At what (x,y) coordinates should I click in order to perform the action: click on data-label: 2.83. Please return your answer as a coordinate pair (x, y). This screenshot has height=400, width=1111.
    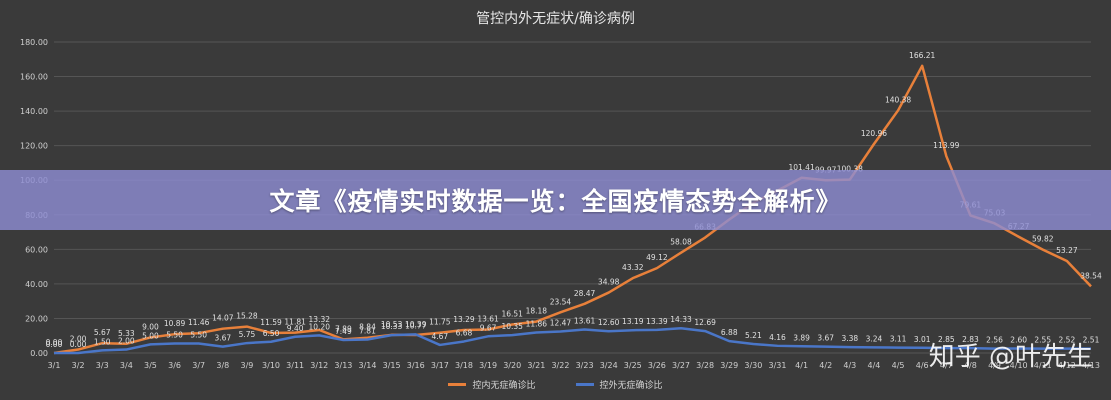
    Looking at the image, I should click on (970, 339).